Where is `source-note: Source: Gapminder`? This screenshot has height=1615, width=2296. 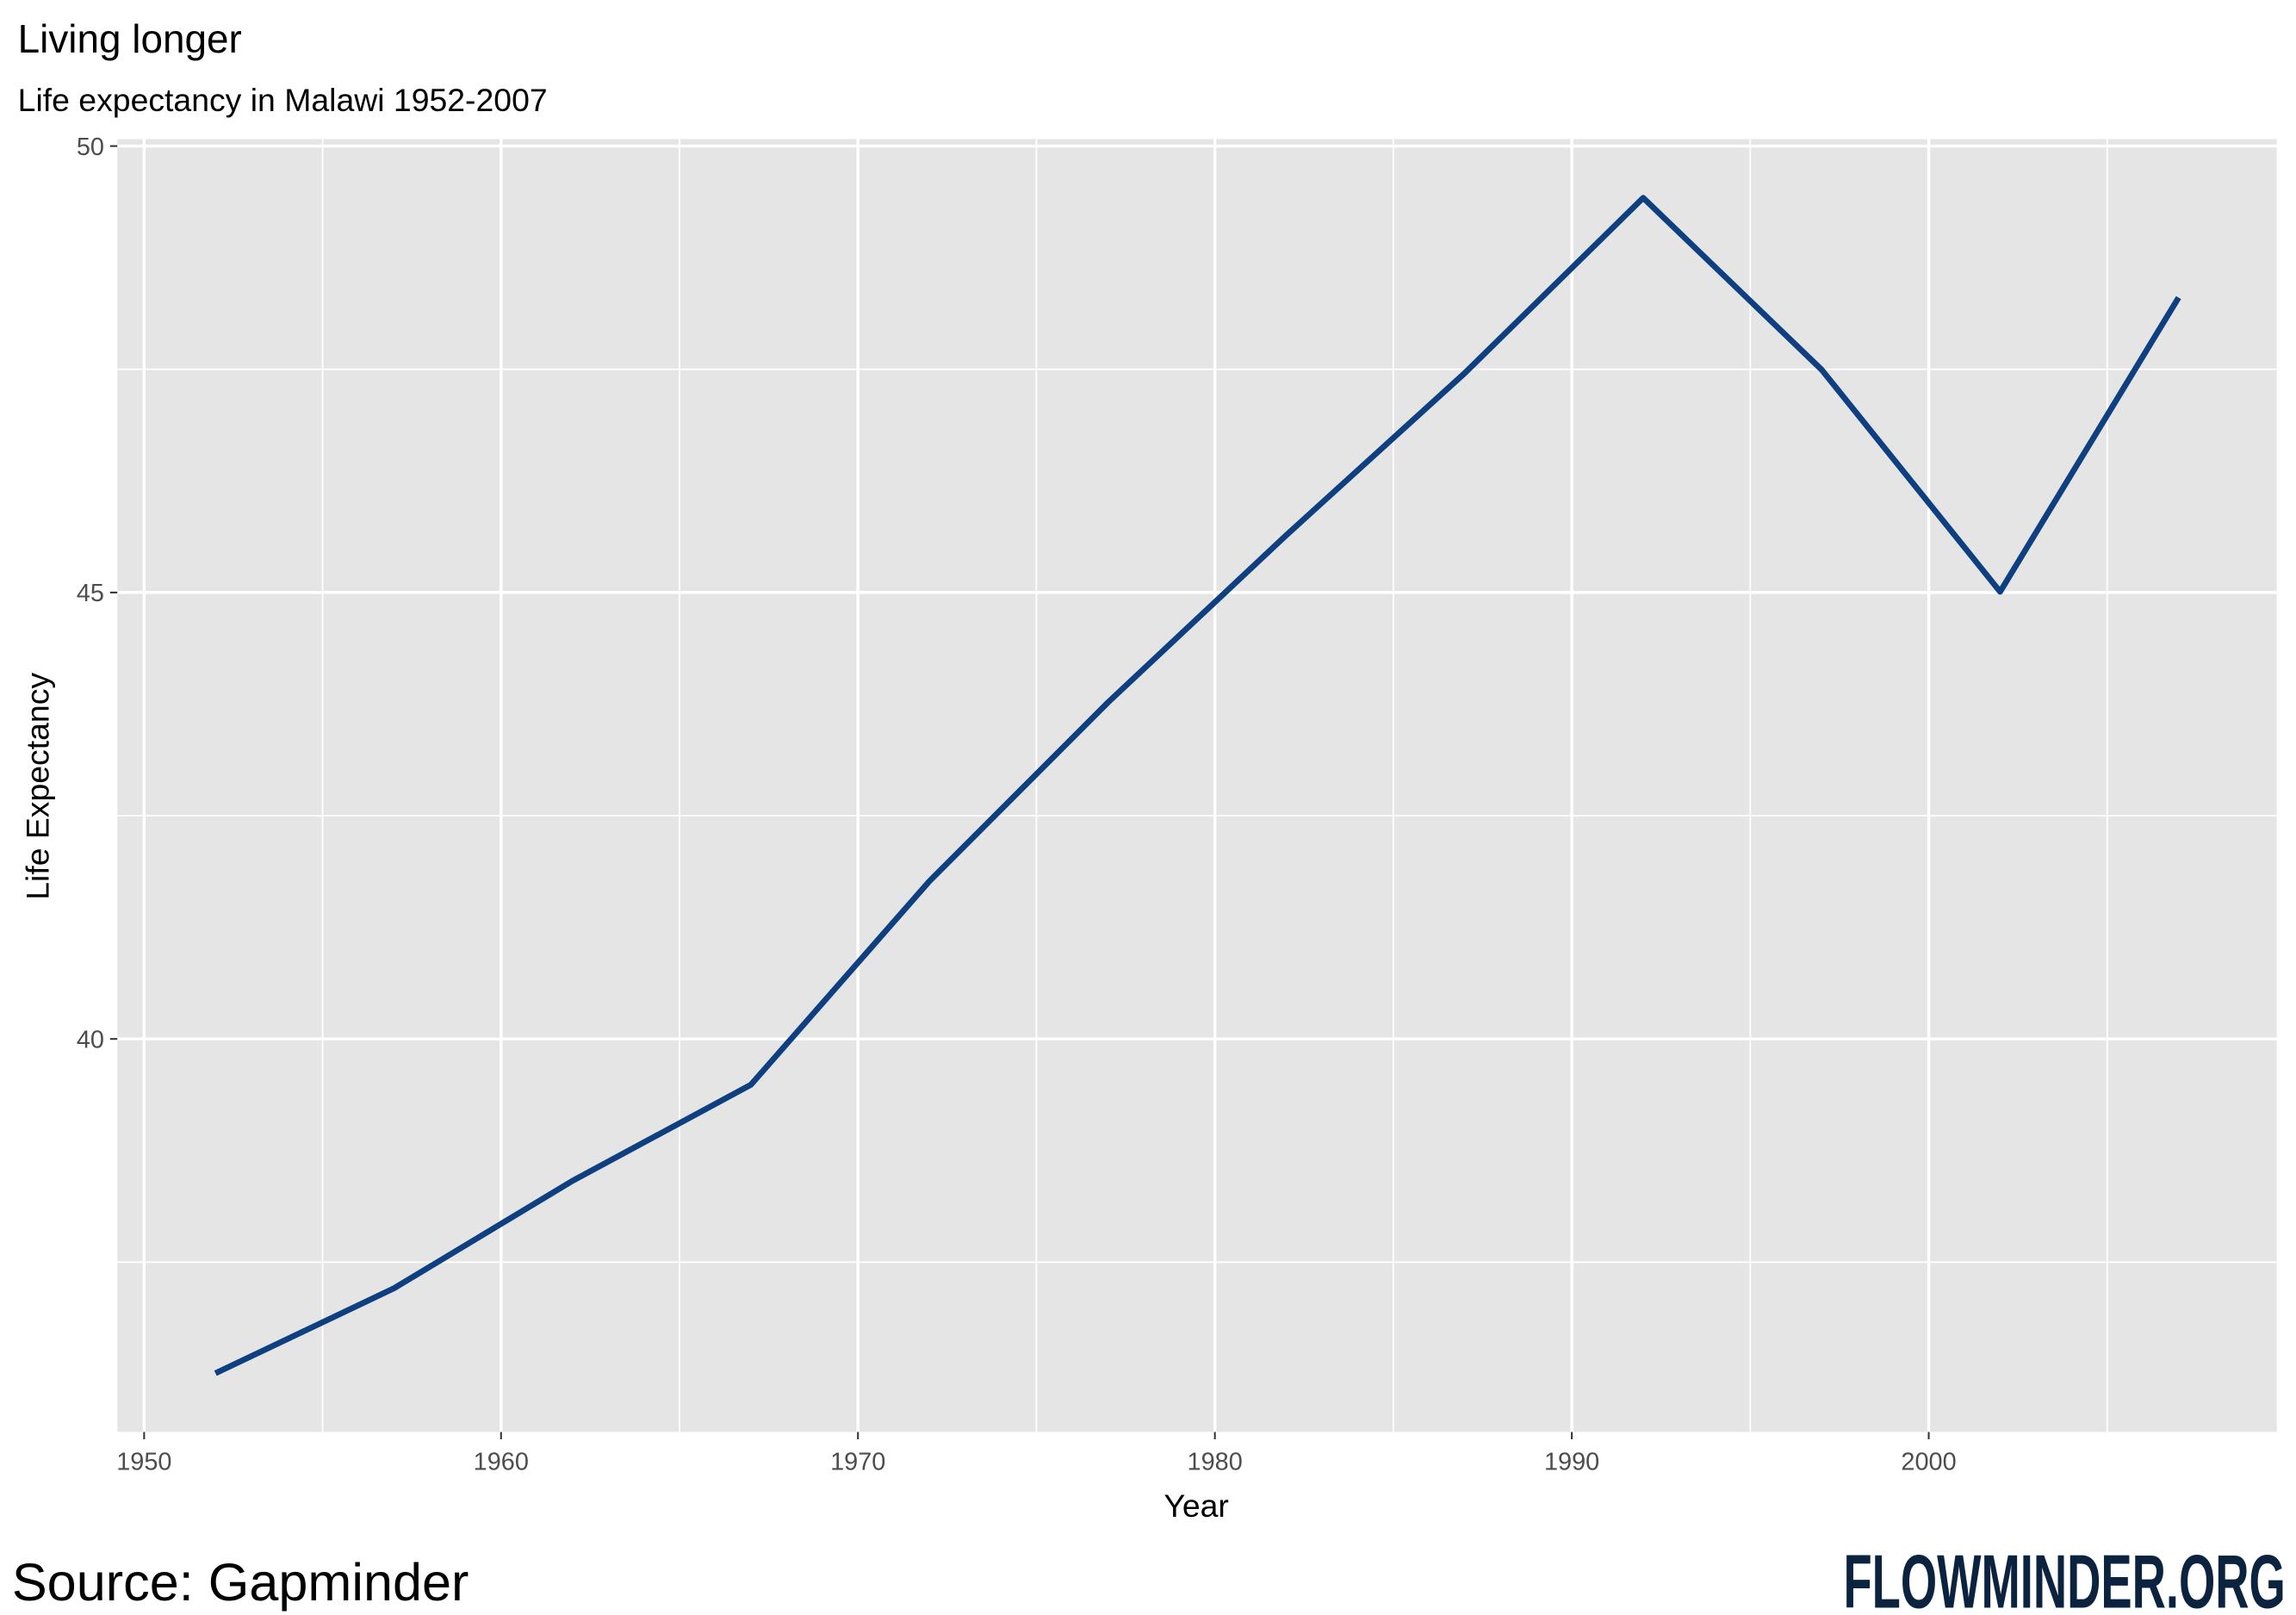 source-note: Source: Gapminder is located at coordinates (240, 1582).